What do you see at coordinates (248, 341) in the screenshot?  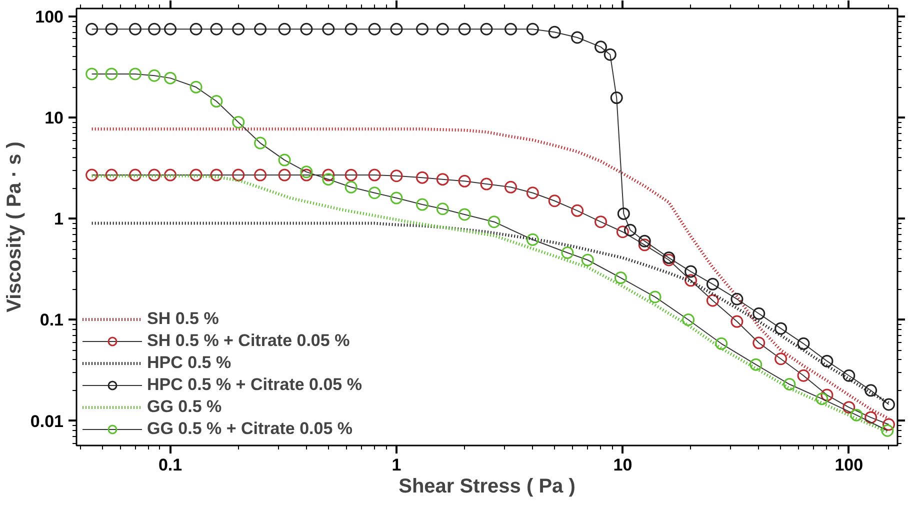 I see `legend-label: SH 0.5 % + Citrate 0.05 %` at bounding box center [248, 341].